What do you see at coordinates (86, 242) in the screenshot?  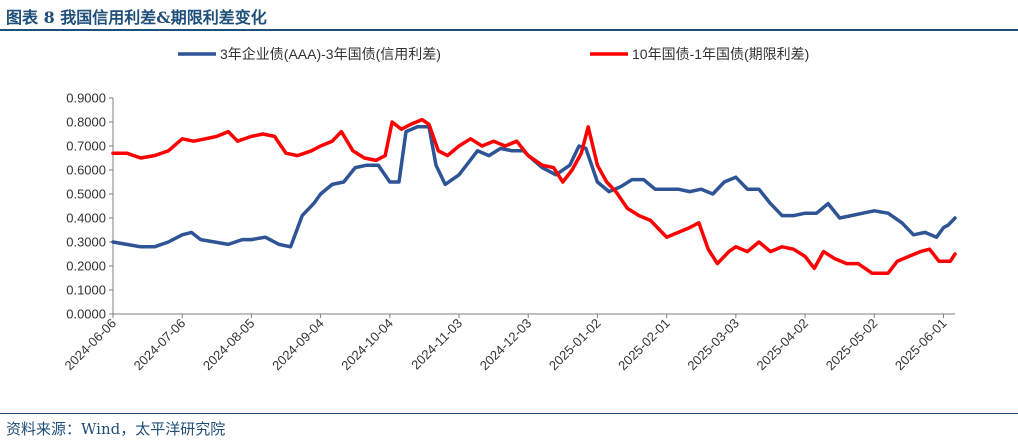 I see `y-tick-label: 0.3000` at bounding box center [86, 242].